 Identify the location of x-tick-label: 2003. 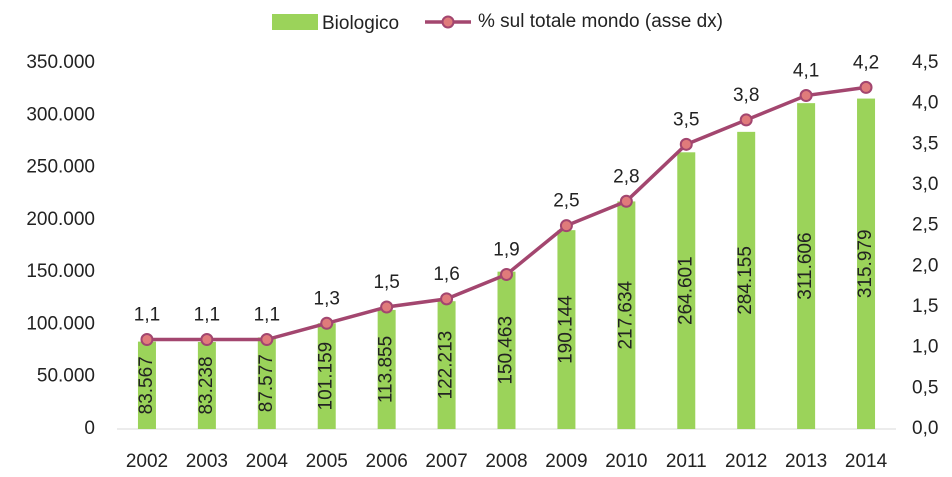
(207, 461).